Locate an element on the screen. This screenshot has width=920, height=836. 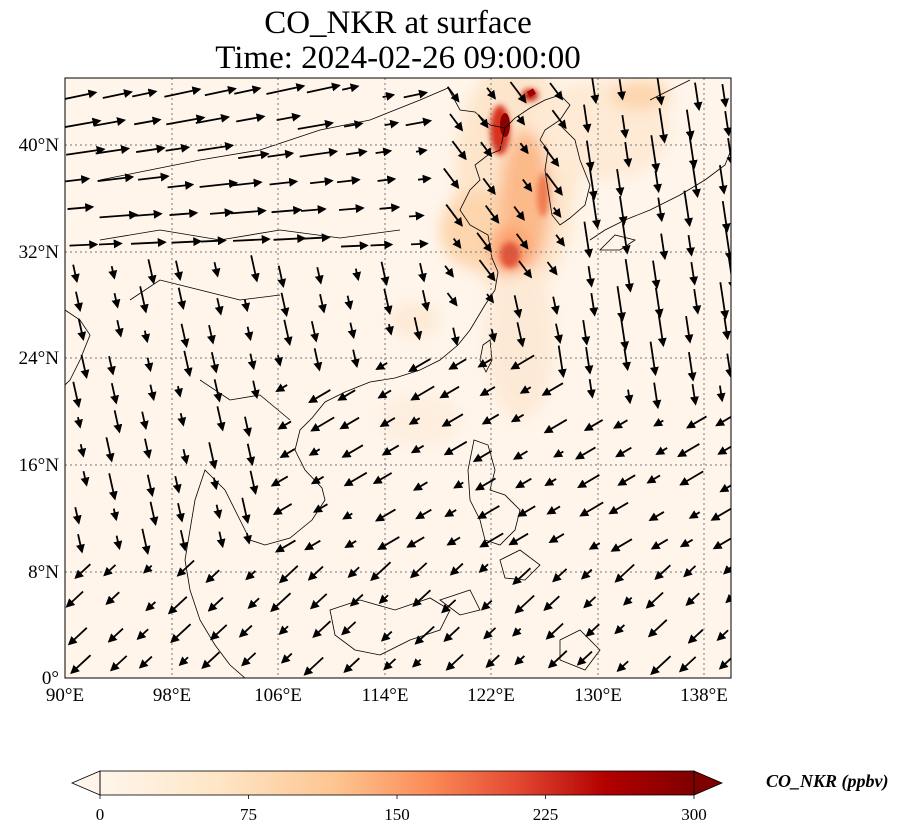
lat-tick-label: 16°N is located at coordinates (39, 465).